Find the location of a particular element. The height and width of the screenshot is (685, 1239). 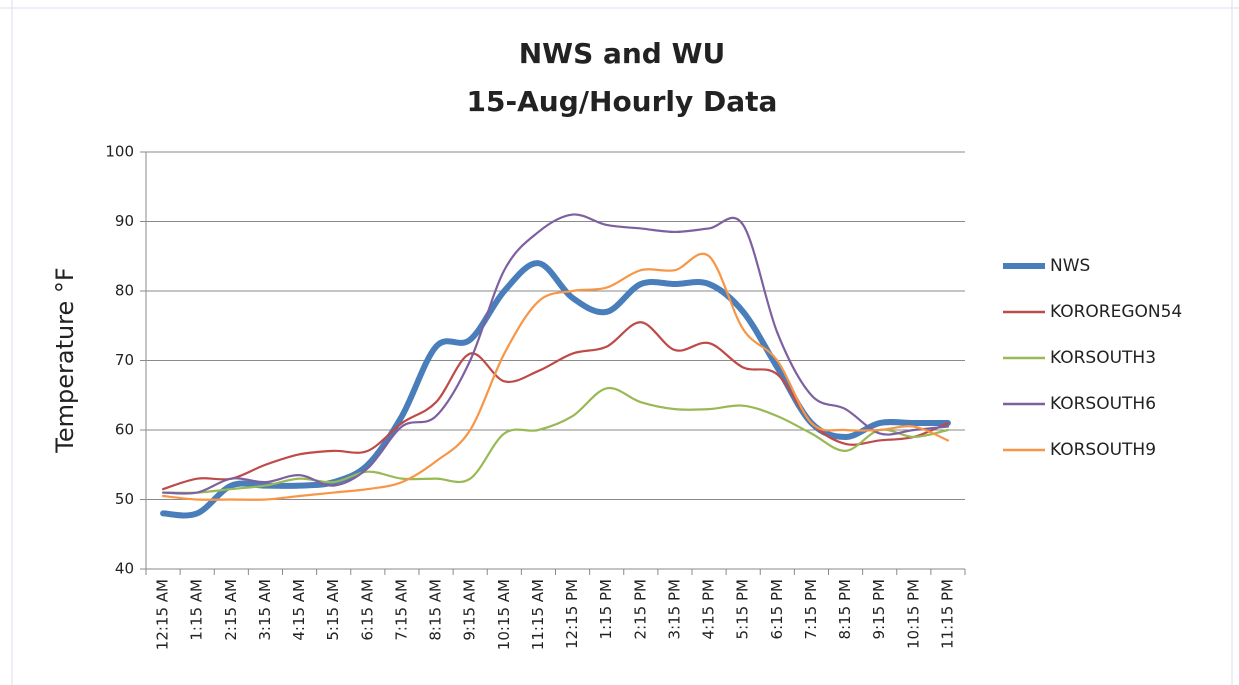

x-tick-label: 4:15 PM is located at coordinates (709, 609).